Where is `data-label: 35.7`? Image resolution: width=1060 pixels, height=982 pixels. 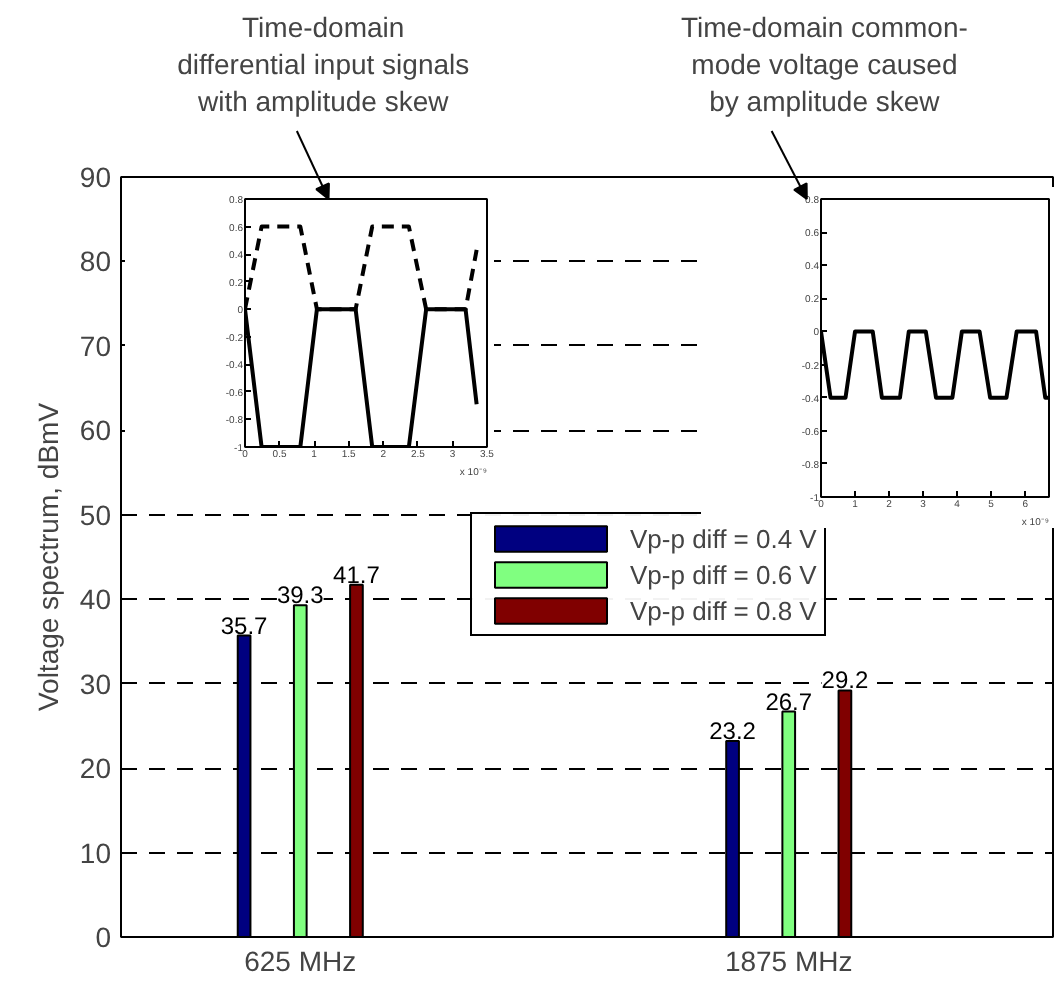 data-label: 35.7 is located at coordinates (244, 625).